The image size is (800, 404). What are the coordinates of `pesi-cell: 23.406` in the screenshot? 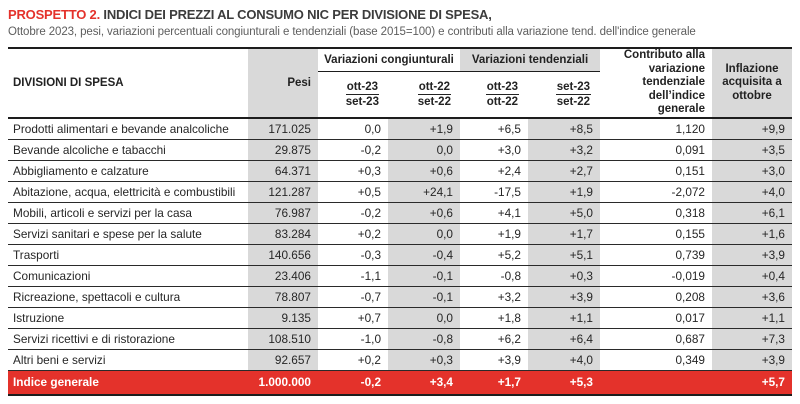 It's located at (283, 276).